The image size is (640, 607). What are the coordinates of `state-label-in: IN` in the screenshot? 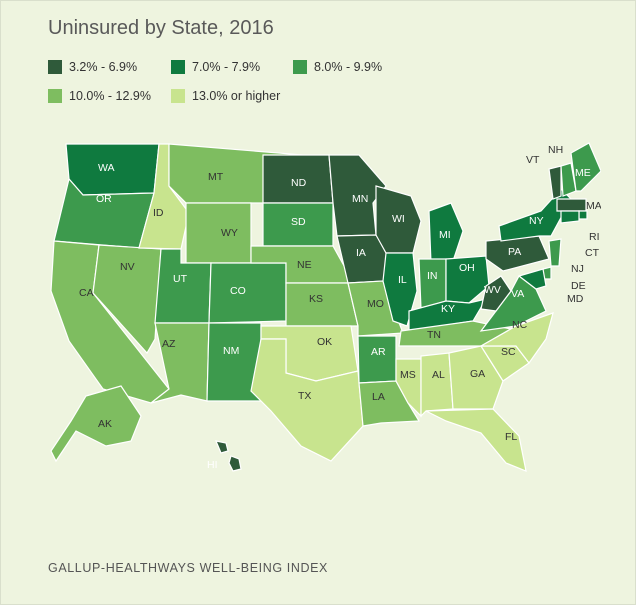 It's located at (432, 276).